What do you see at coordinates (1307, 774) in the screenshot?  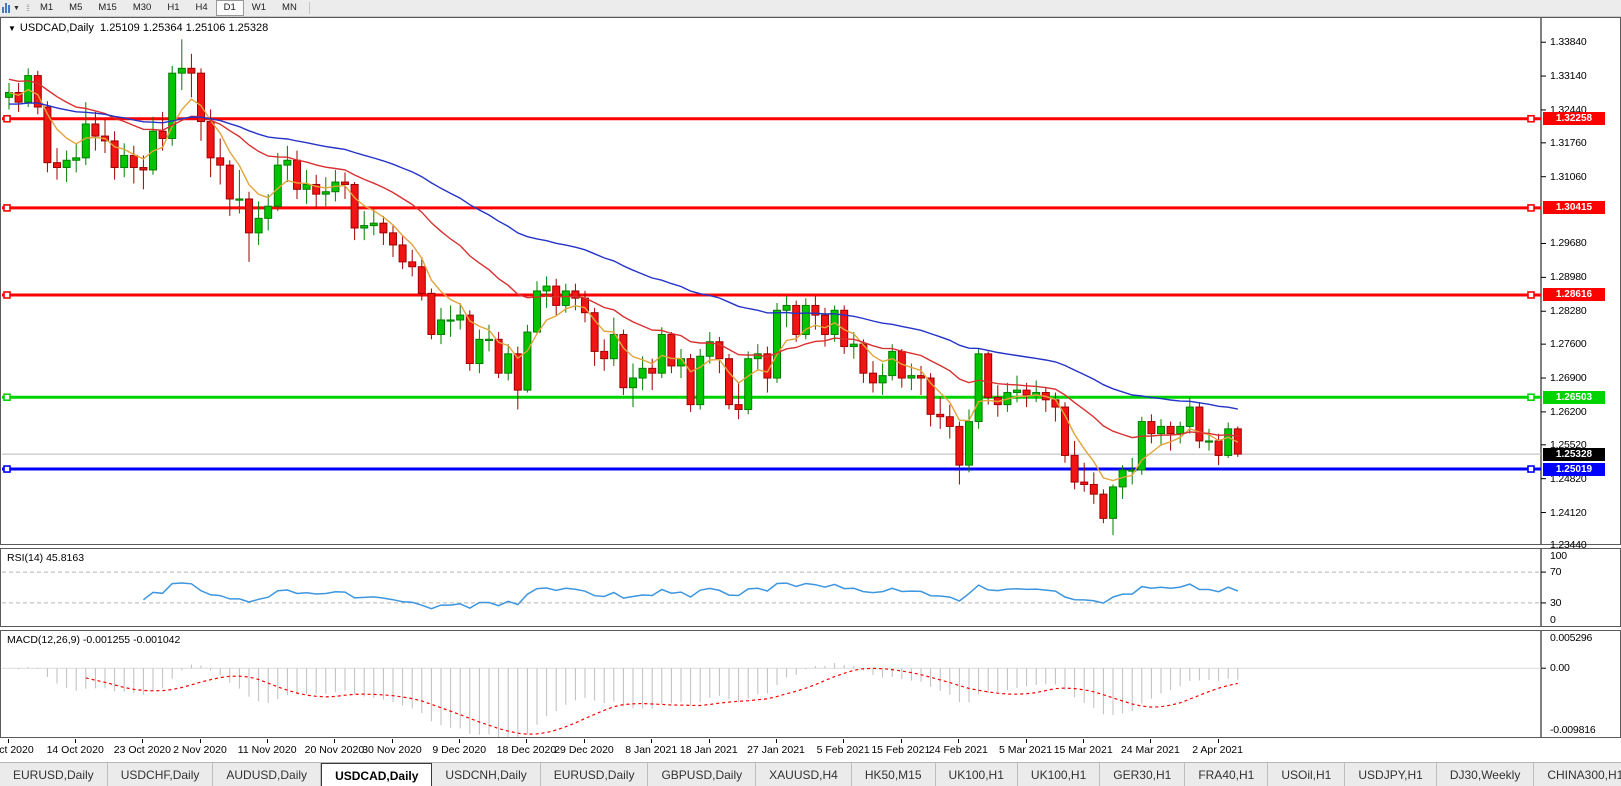 I see `bottom-tab-usoil-h1: USOil,H1` at bounding box center [1307, 774].